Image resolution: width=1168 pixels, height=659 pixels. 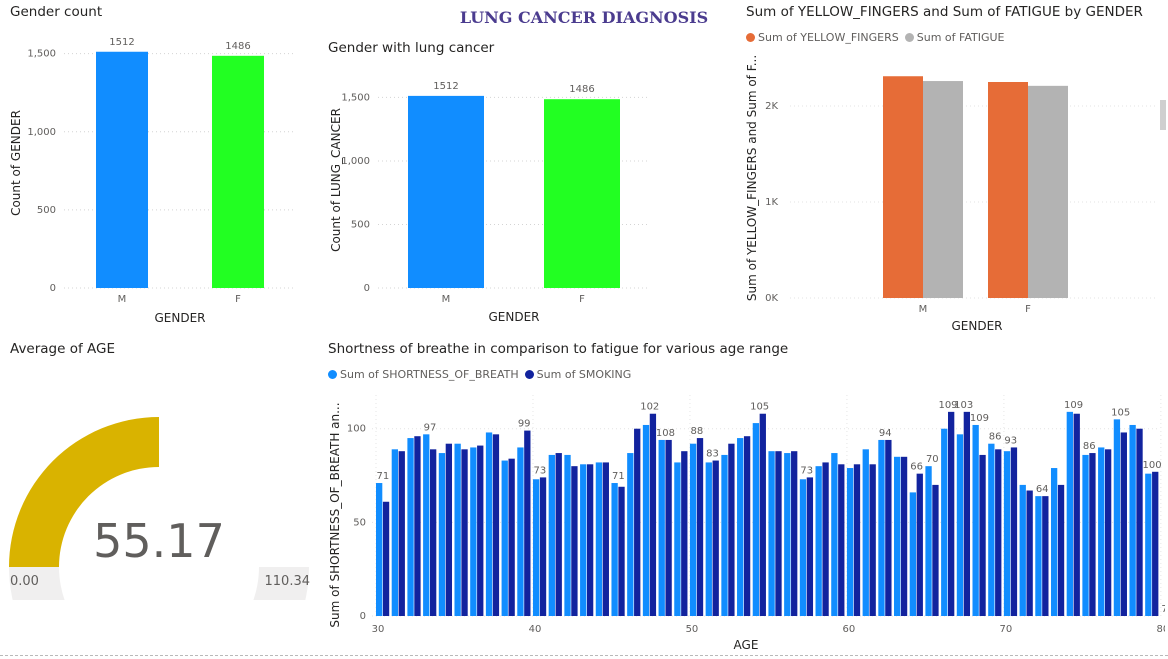 What do you see at coordinates (888, 528) in the screenshot?
I see `bar-age-62-smoking` at bounding box center [888, 528].